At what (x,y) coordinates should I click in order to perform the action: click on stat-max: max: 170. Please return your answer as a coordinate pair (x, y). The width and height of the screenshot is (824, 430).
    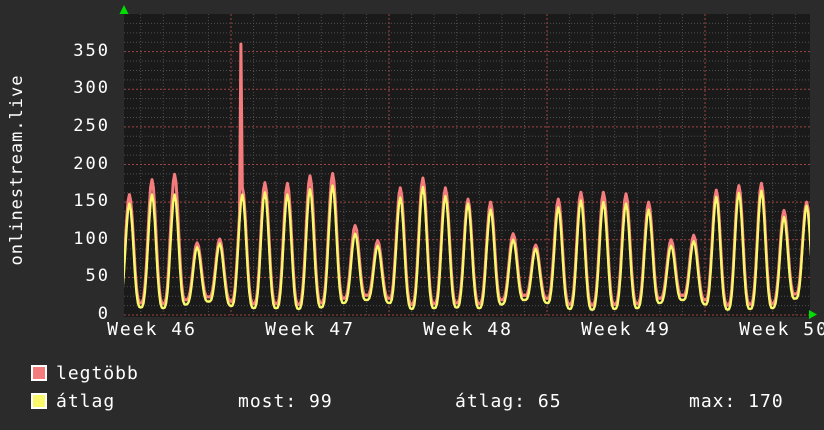
    Looking at the image, I should click on (736, 401).